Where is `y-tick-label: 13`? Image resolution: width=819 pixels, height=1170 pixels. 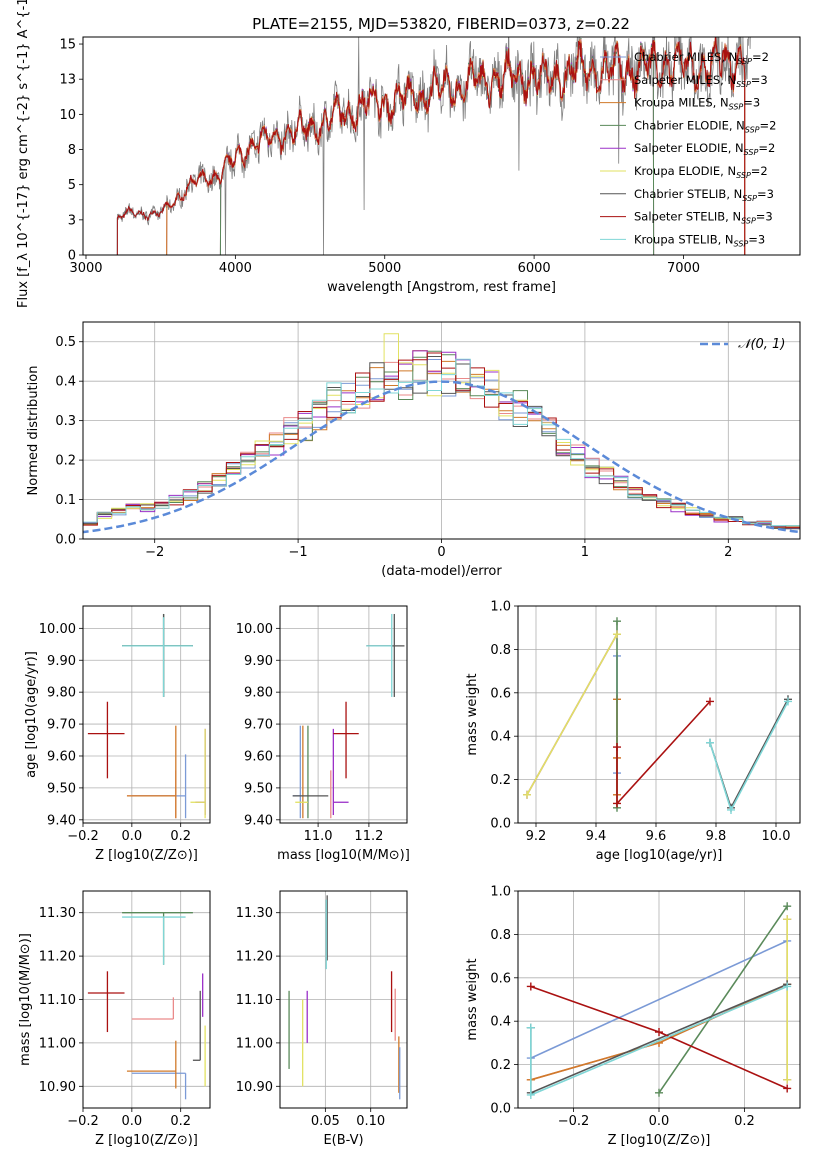
y-tick-label: 13 is located at coordinates (67, 80).